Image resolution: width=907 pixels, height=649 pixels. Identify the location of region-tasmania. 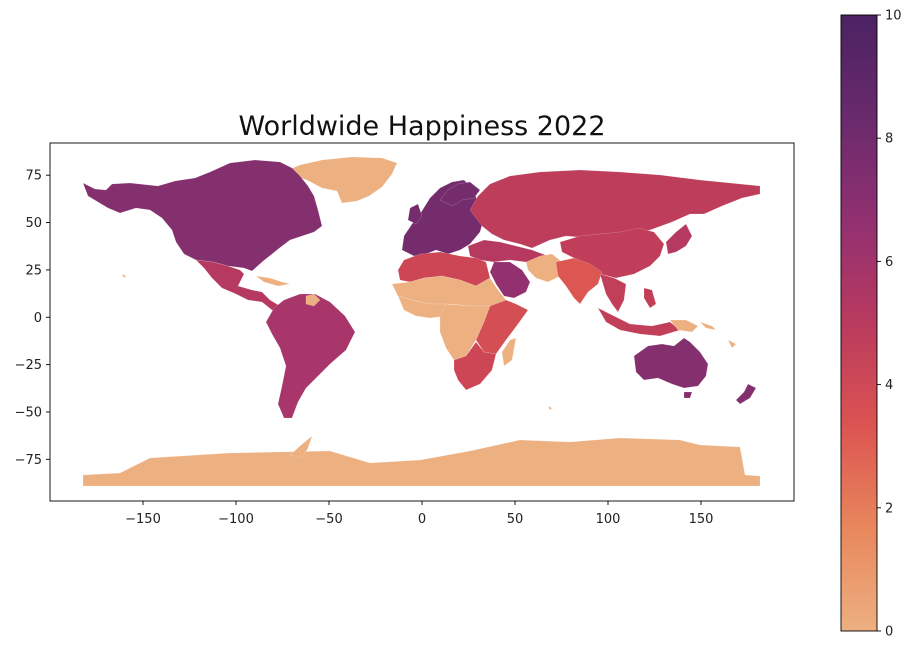
(688, 395).